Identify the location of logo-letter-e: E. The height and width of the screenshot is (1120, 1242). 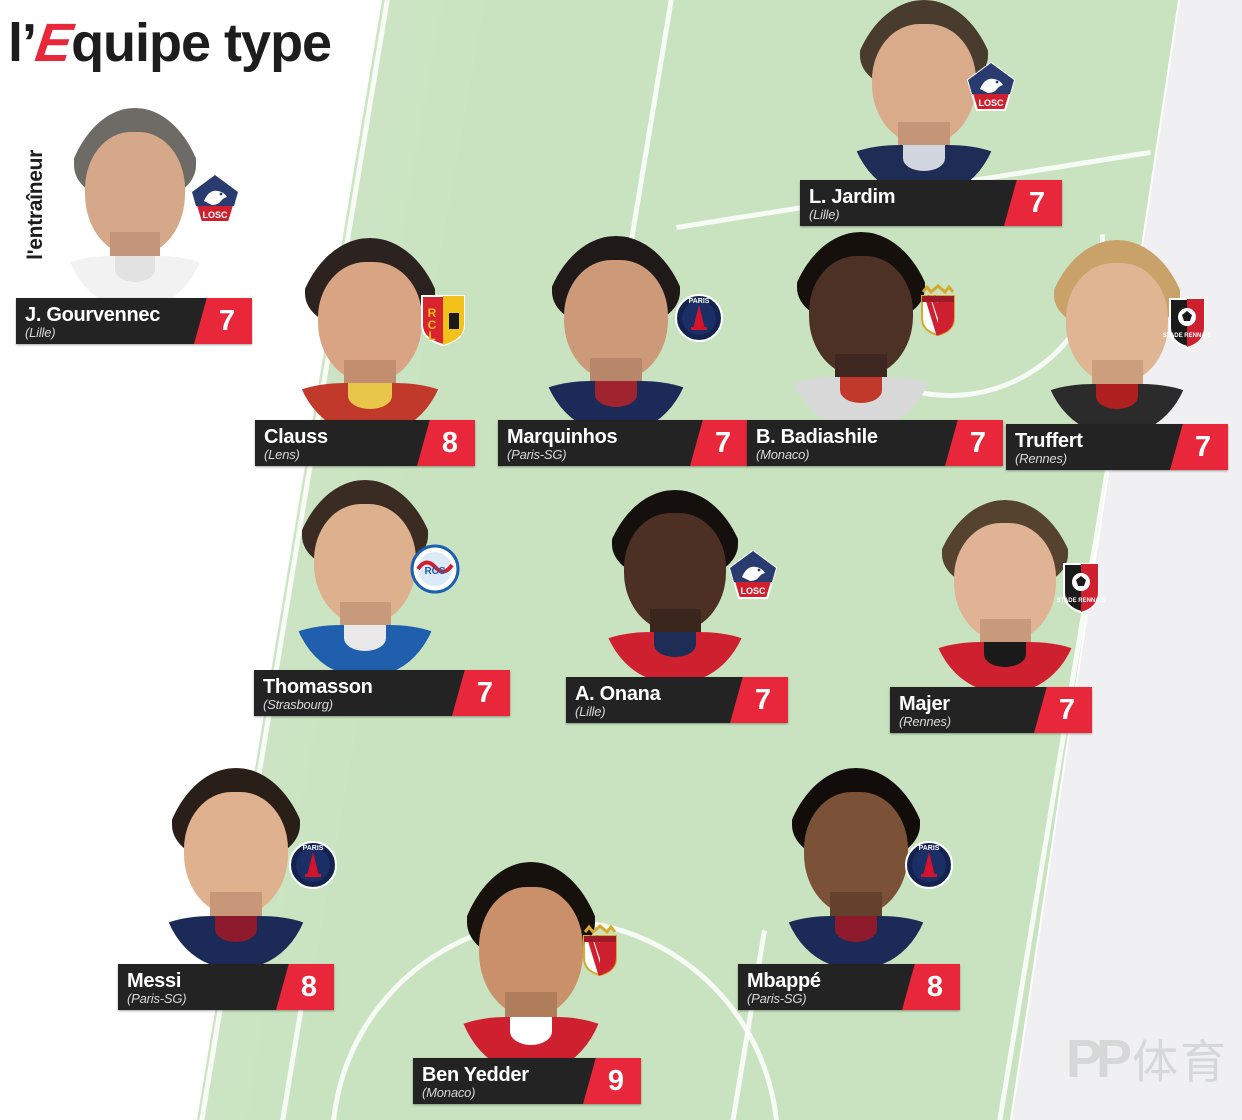
(53, 43).